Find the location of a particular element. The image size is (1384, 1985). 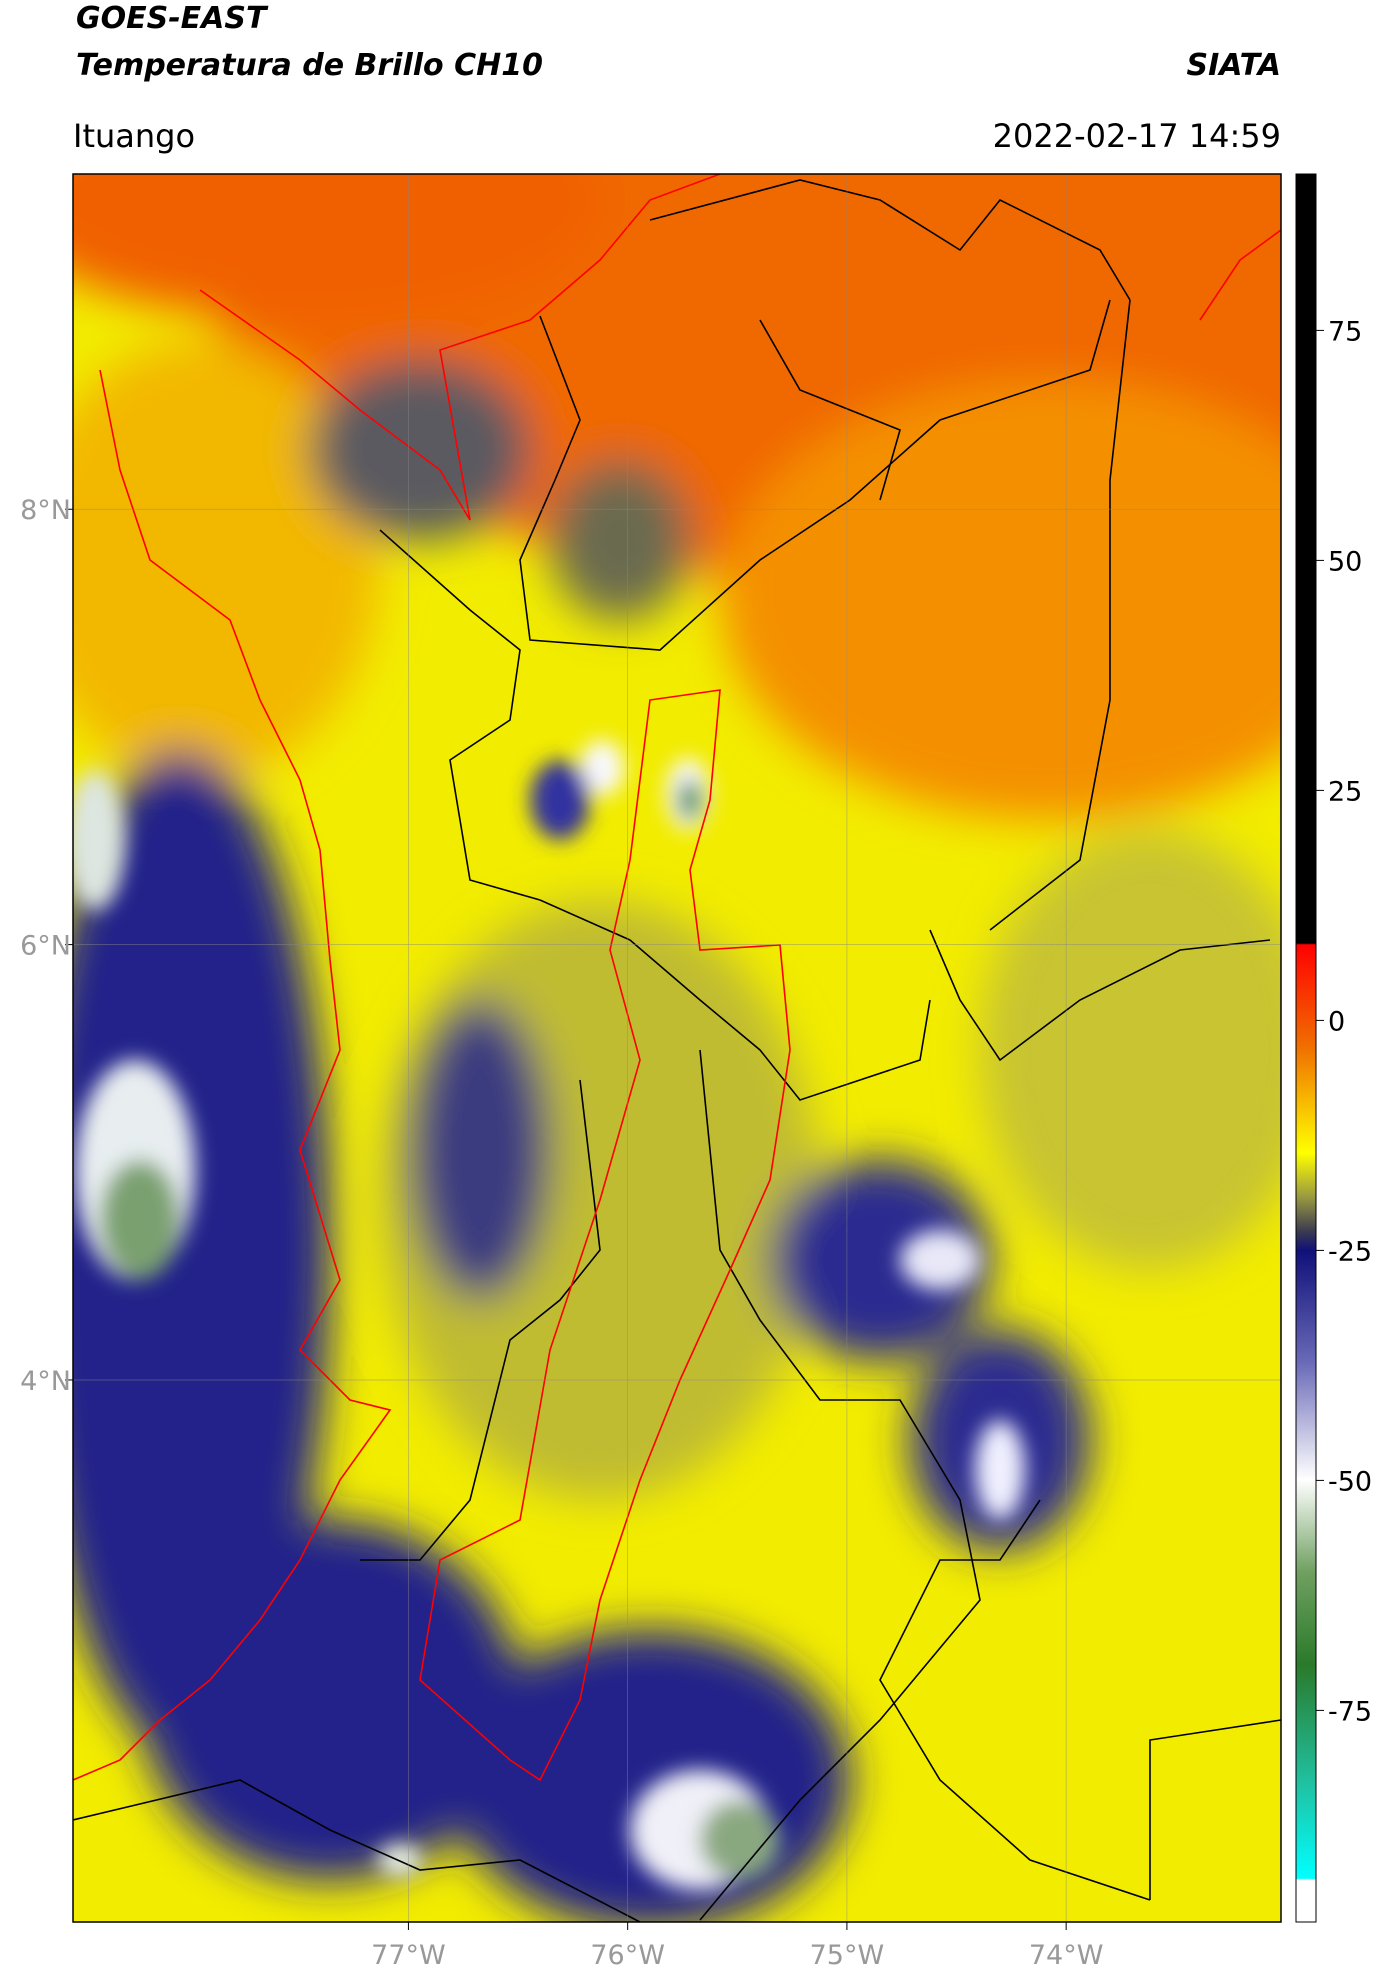

title: GOES-EAST is located at coordinates (172, 18).